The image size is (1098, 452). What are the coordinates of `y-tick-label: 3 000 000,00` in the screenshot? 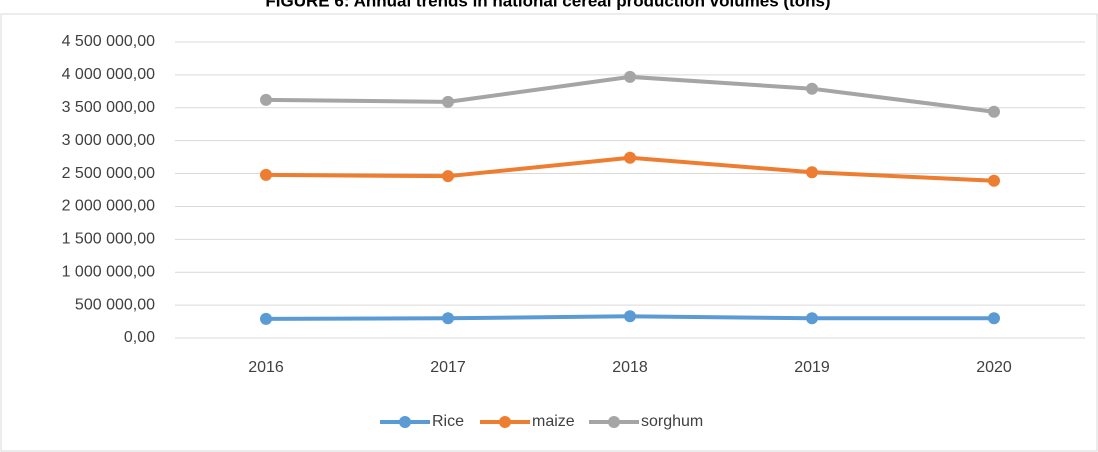 It's located at (109, 140).